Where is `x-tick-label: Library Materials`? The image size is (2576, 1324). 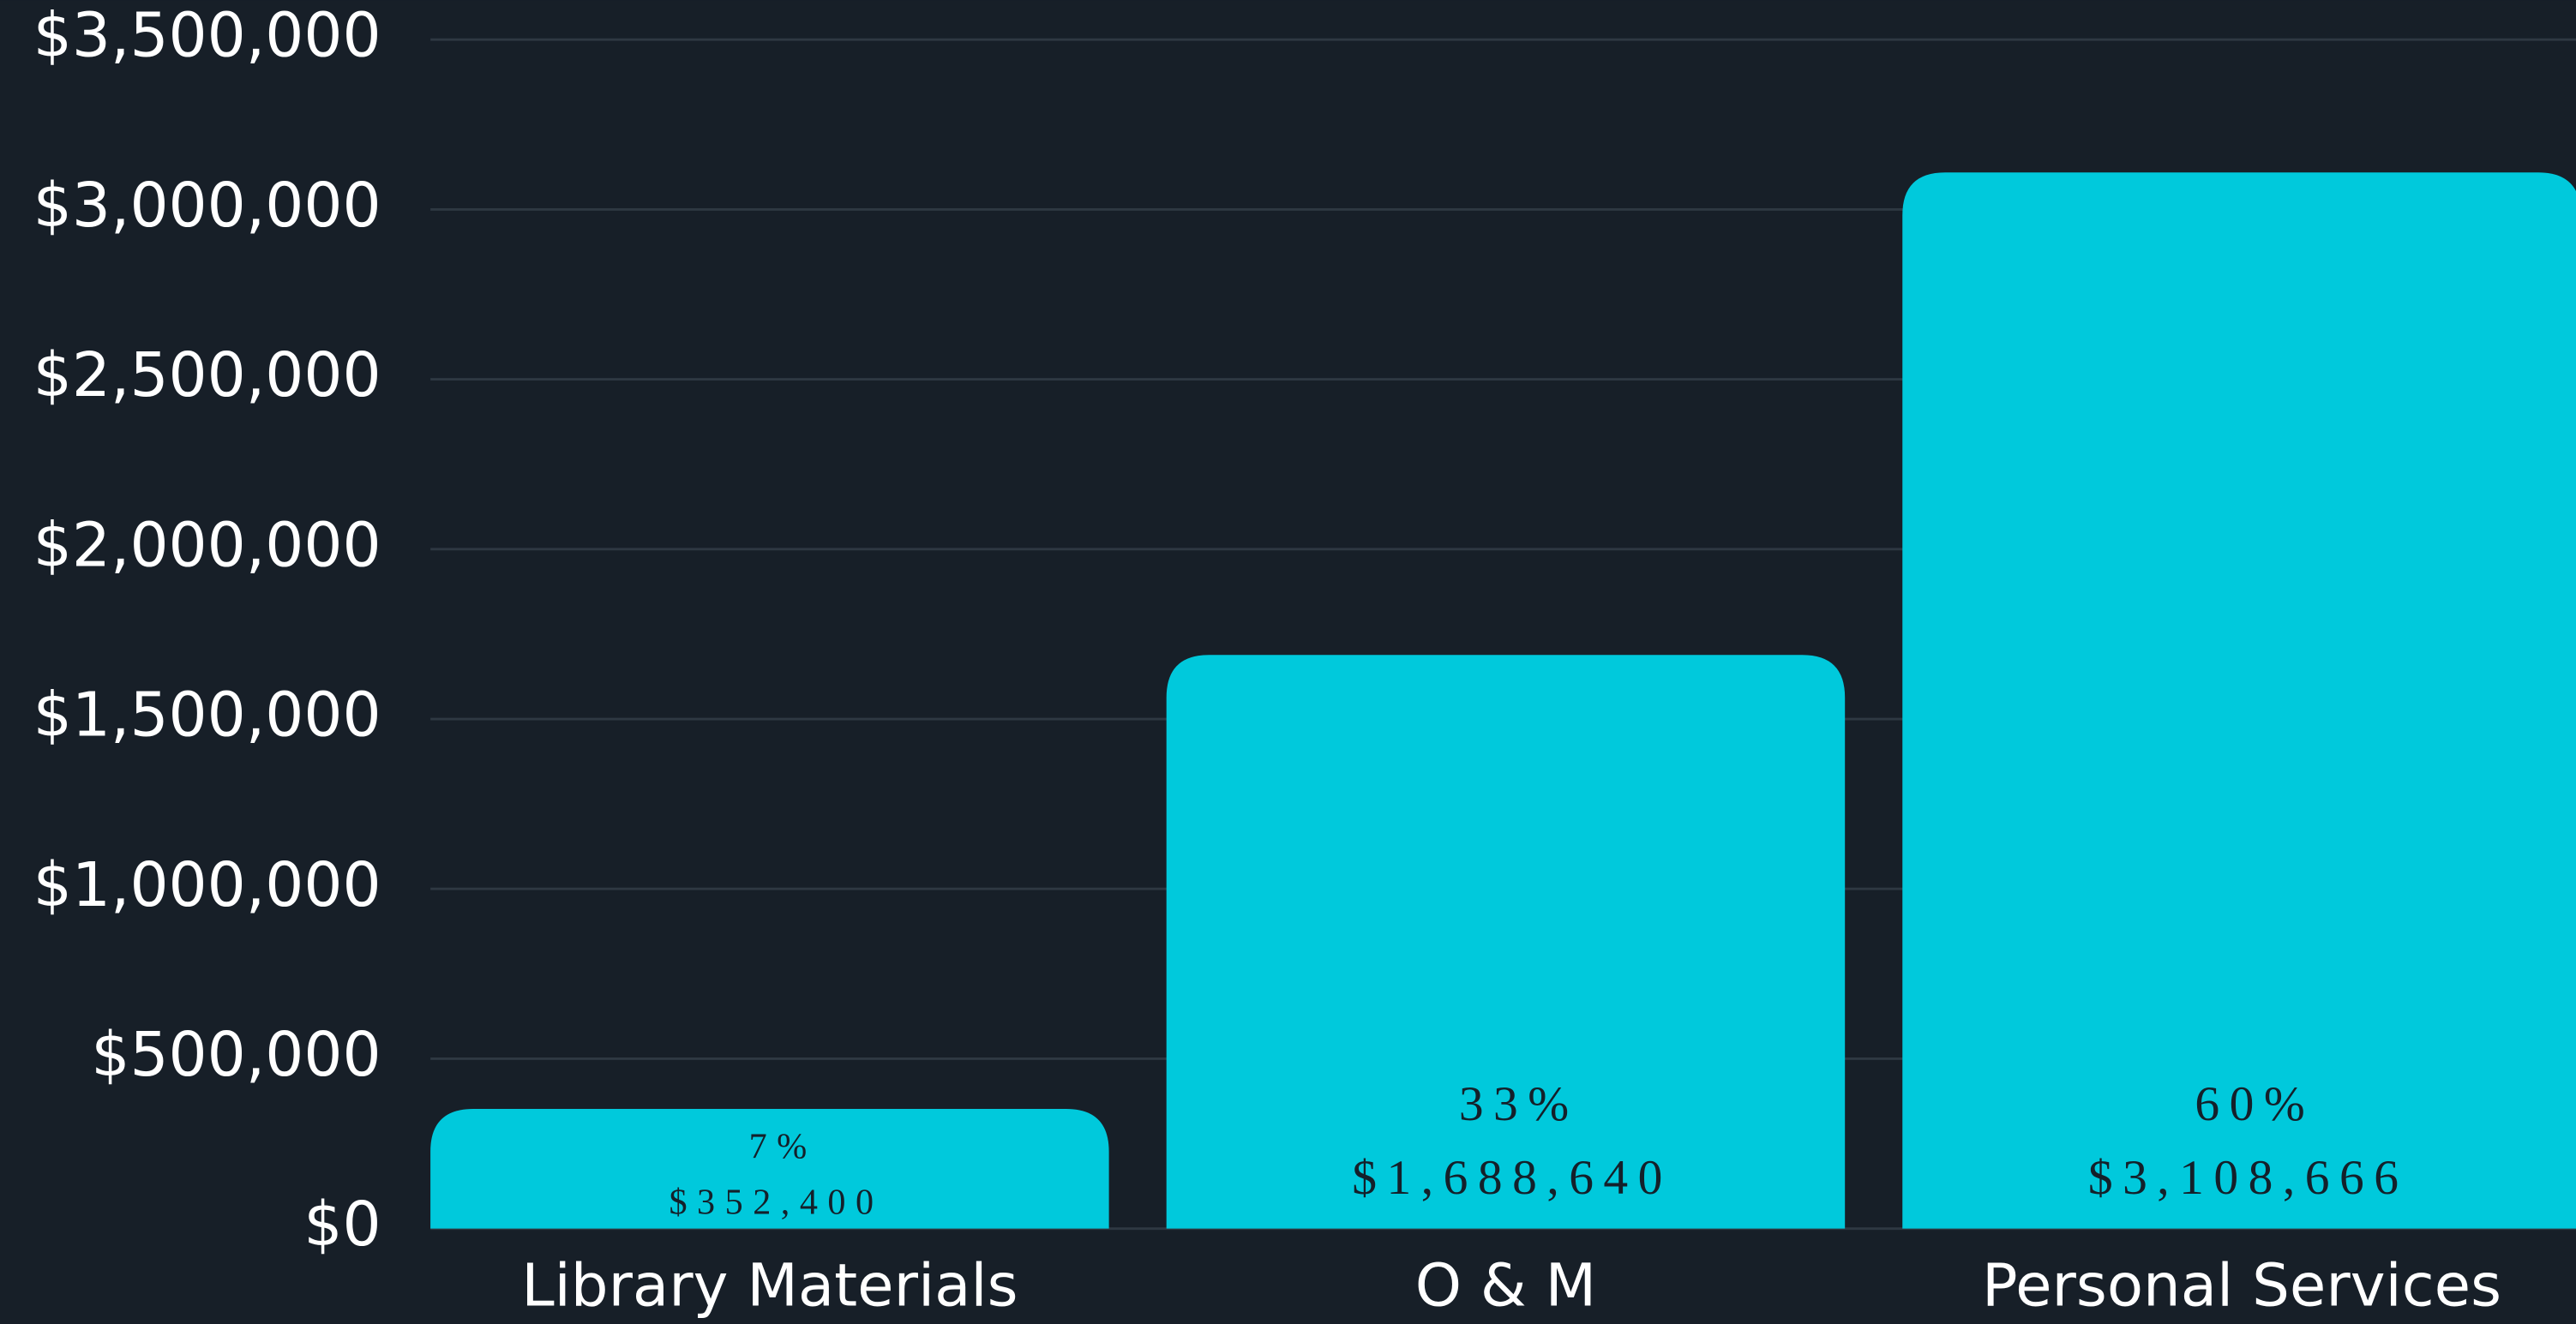
x-tick-label: Library Materials is located at coordinates (769, 1287).